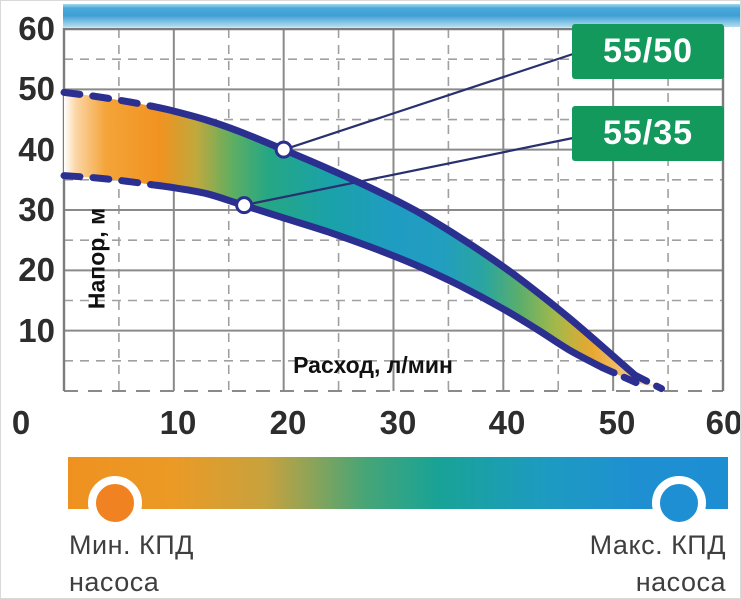 This screenshot has height=599, width=741. I want to click on max-efficiency-dot, so click(679, 503).